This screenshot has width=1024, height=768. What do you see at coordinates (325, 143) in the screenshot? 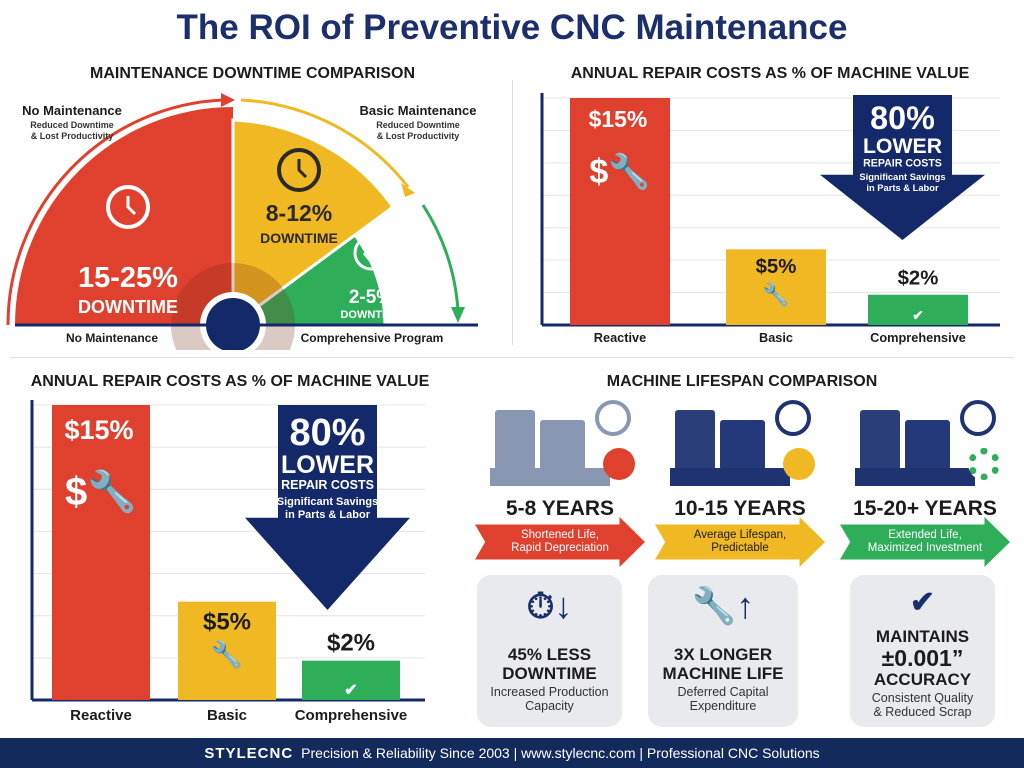
I see `yellow-progress-arrow` at bounding box center [325, 143].